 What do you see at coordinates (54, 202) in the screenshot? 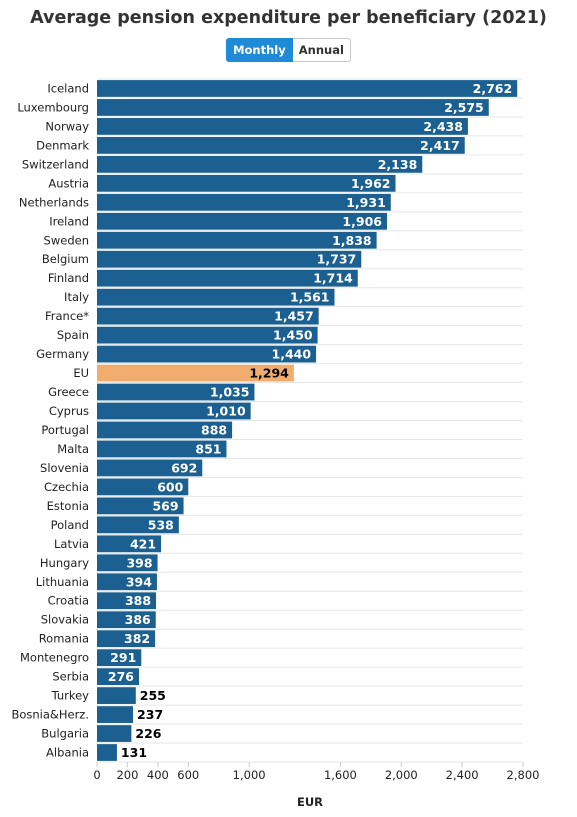
I see `category-label: Netherlands` at bounding box center [54, 202].